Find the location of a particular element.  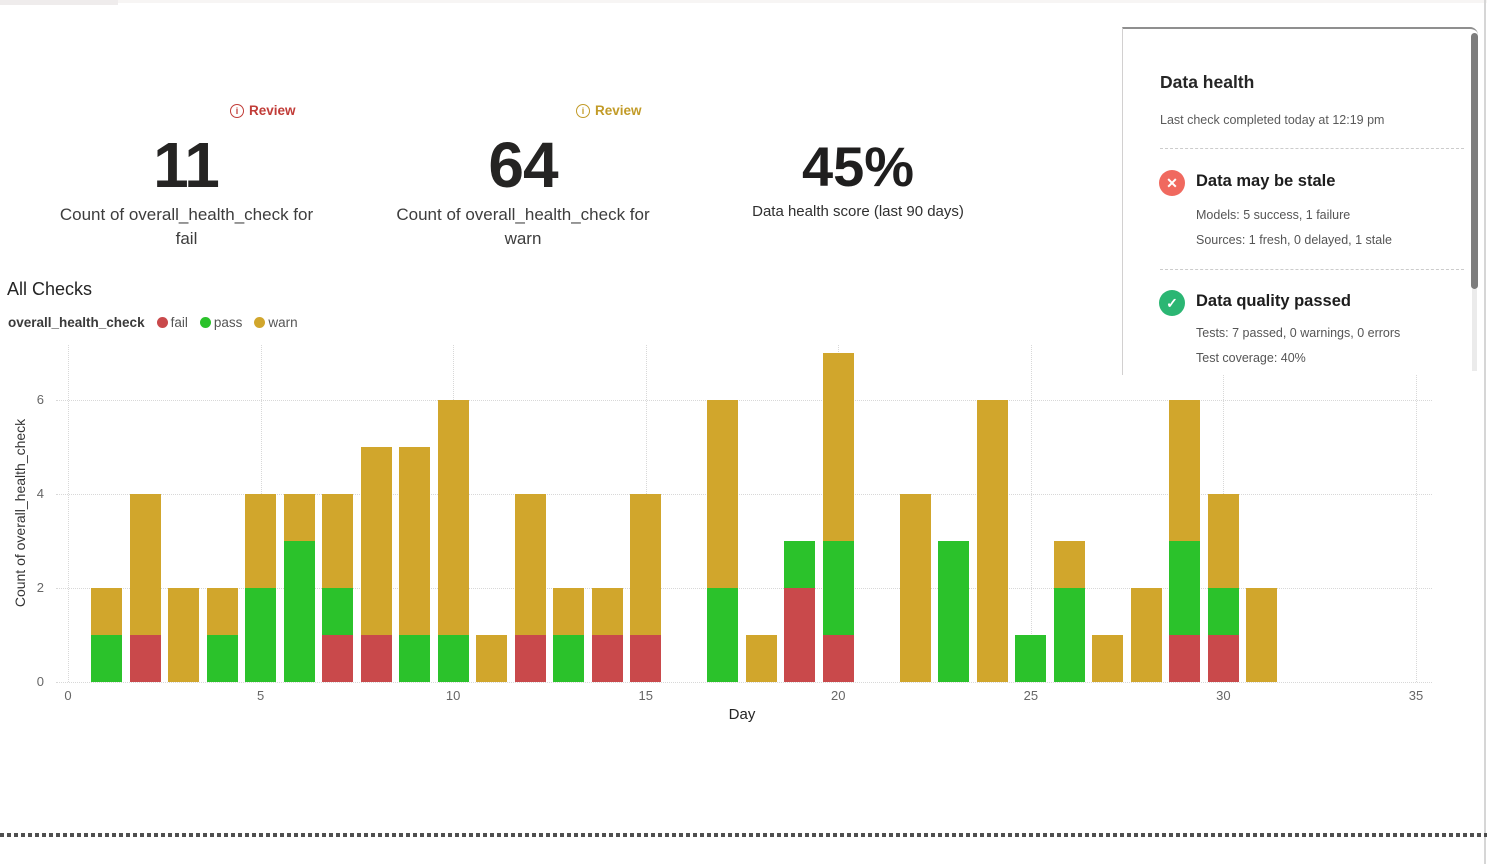

bar-day25-pass is located at coordinates (1031, 658).